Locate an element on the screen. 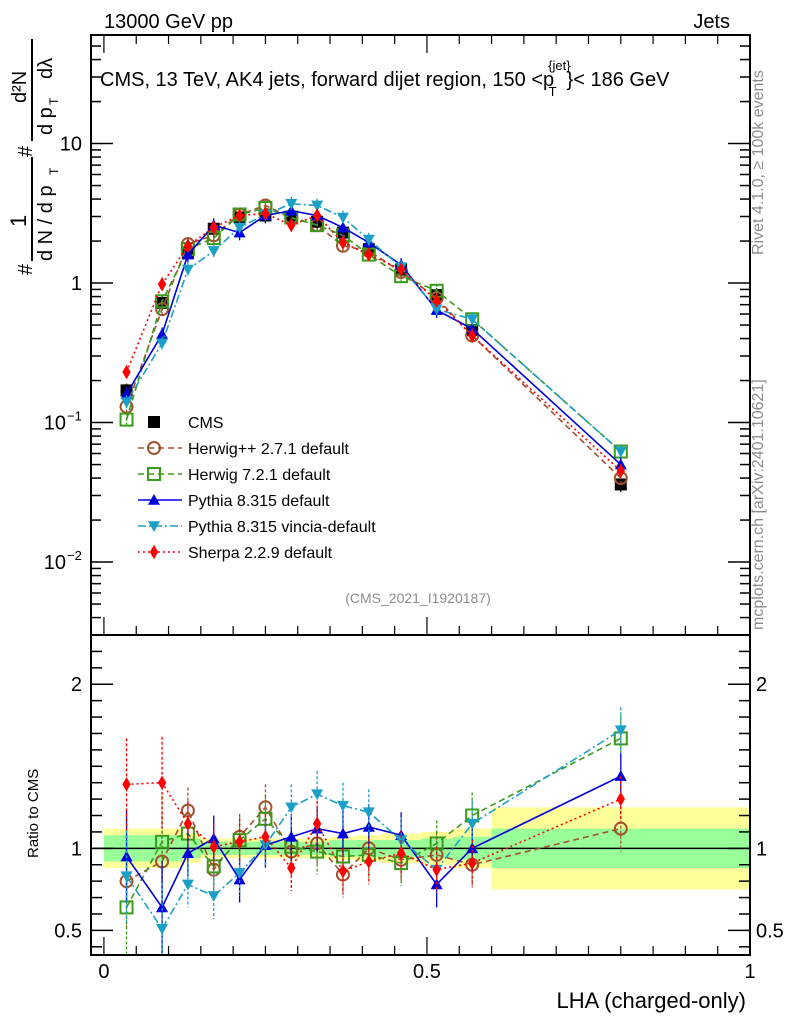  legend-entry: Sherpa 2.2.9 default is located at coordinates (235, 553).